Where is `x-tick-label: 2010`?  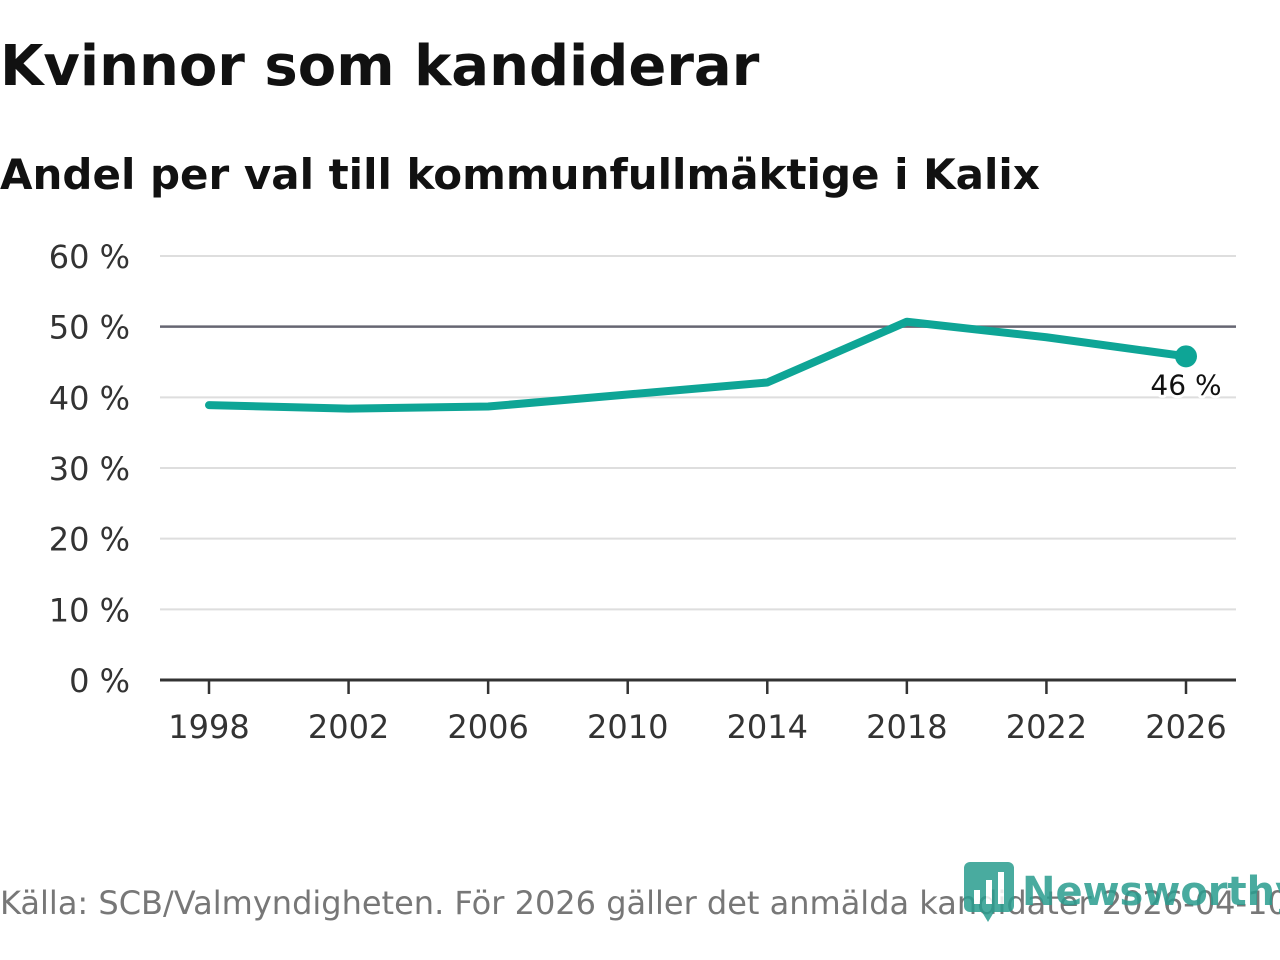
x-tick-label: 2010 is located at coordinates (627, 727).